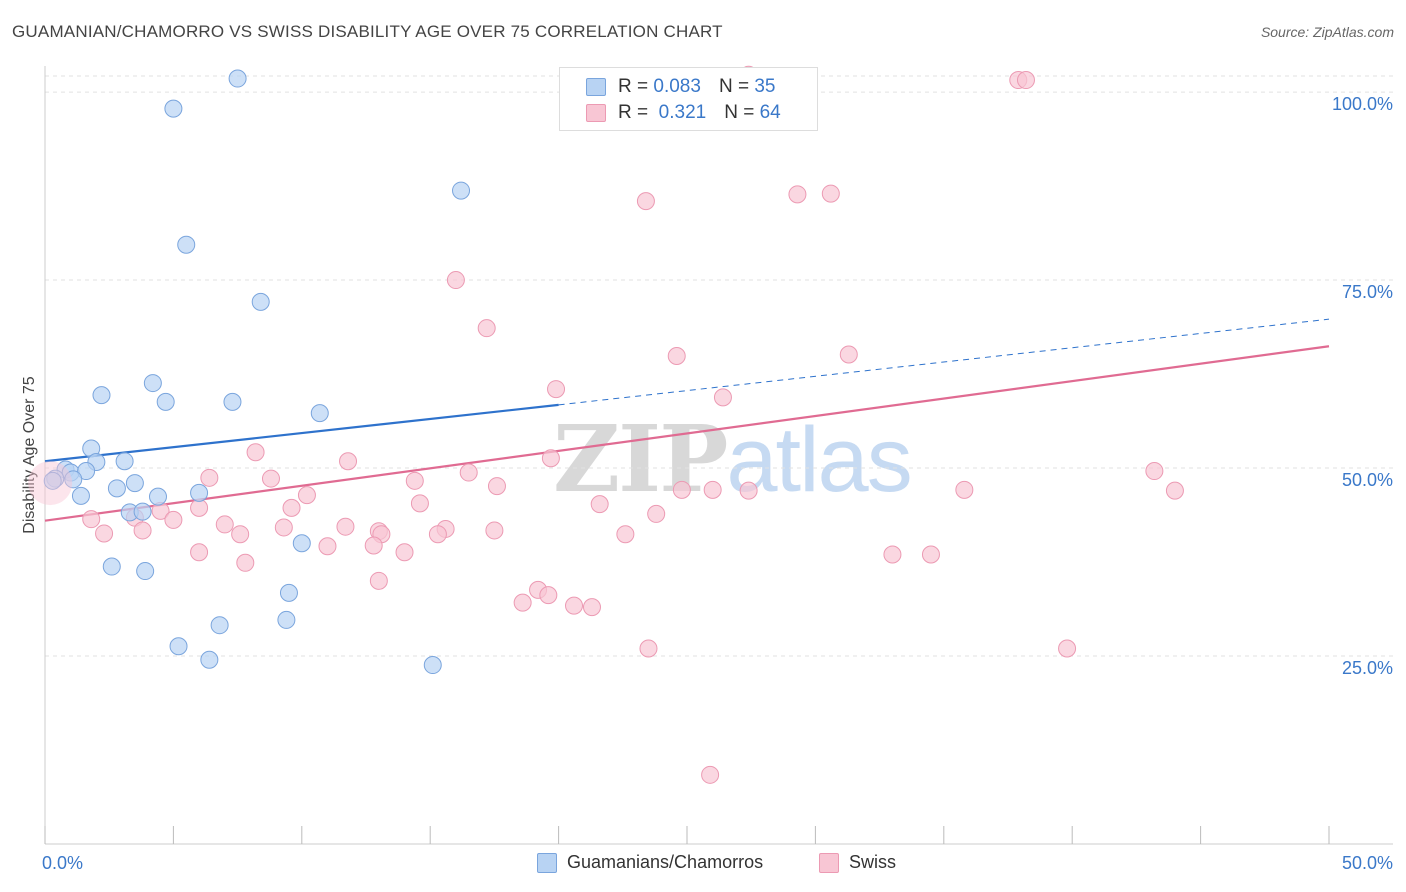 Image resolution: width=1406 pixels, height=892 pixels. What do you see at coordinates (770, 112) in the screenshot?
I see `n-value: 64` at bounding box center [770, 112].